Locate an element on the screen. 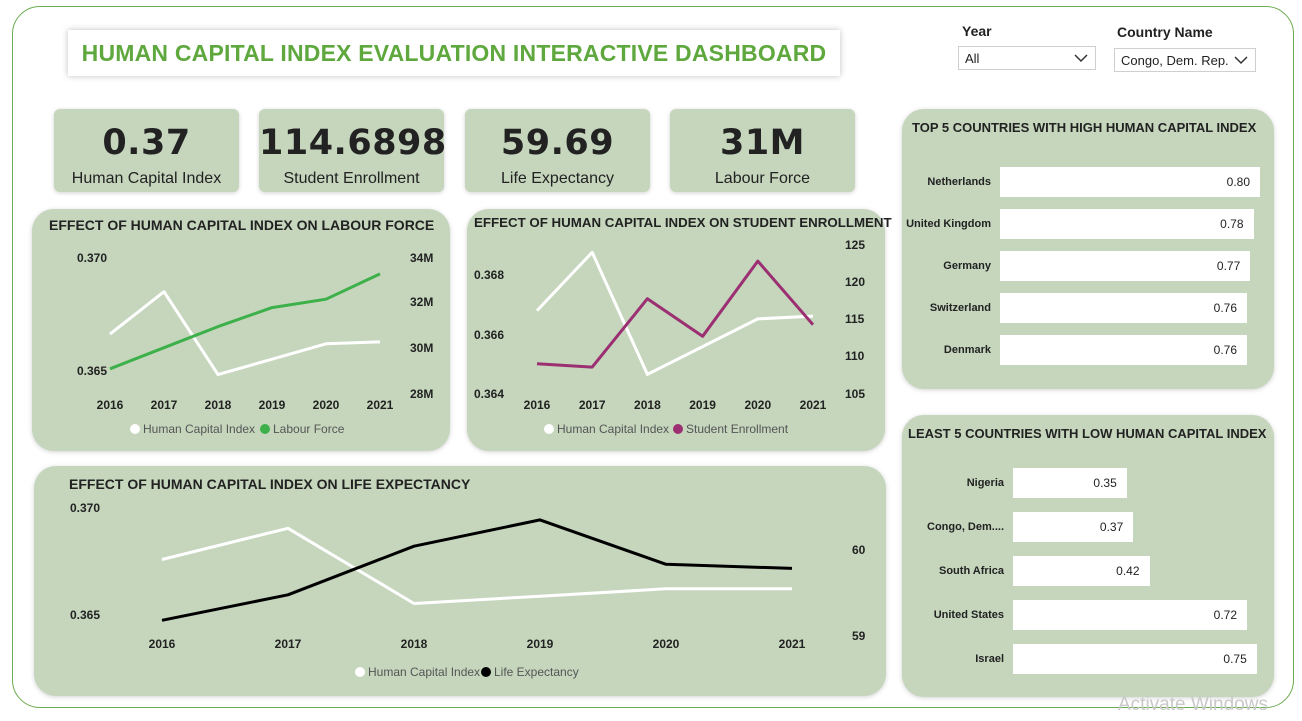 The height and width of the screenshot is (721, 1302). year-filter-value: All is located at coordinates (972, 58).